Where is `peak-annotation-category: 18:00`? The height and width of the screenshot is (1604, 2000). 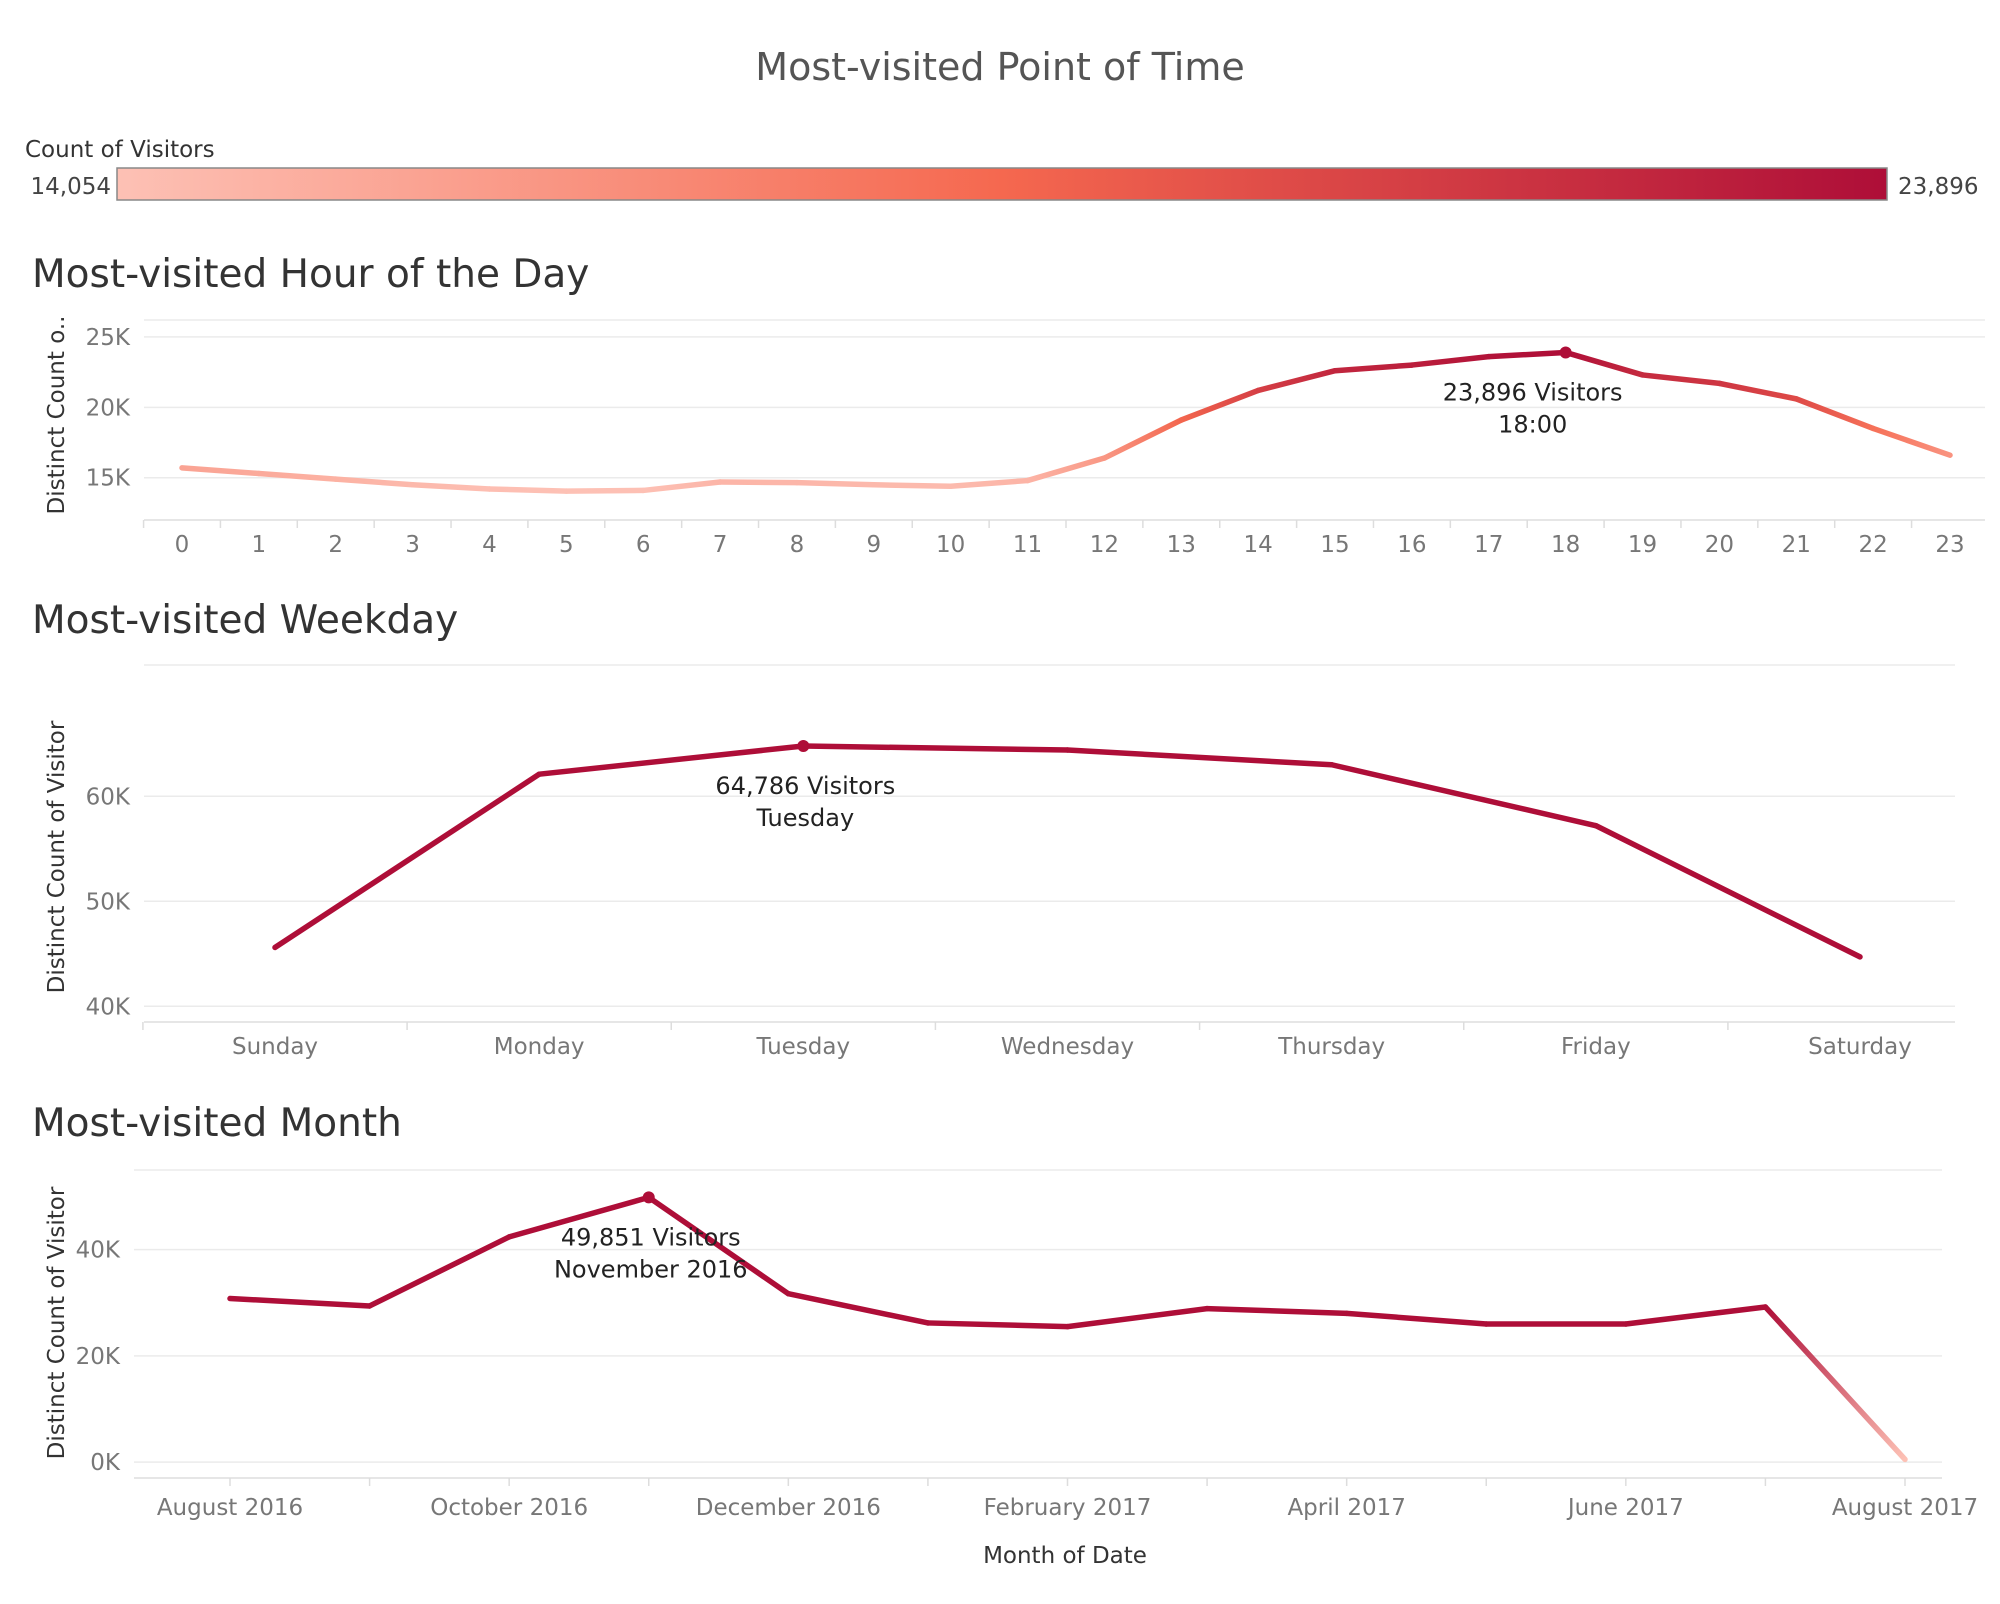 peak-annotation-category: 18:00 is located at coordinates (1532, 424).